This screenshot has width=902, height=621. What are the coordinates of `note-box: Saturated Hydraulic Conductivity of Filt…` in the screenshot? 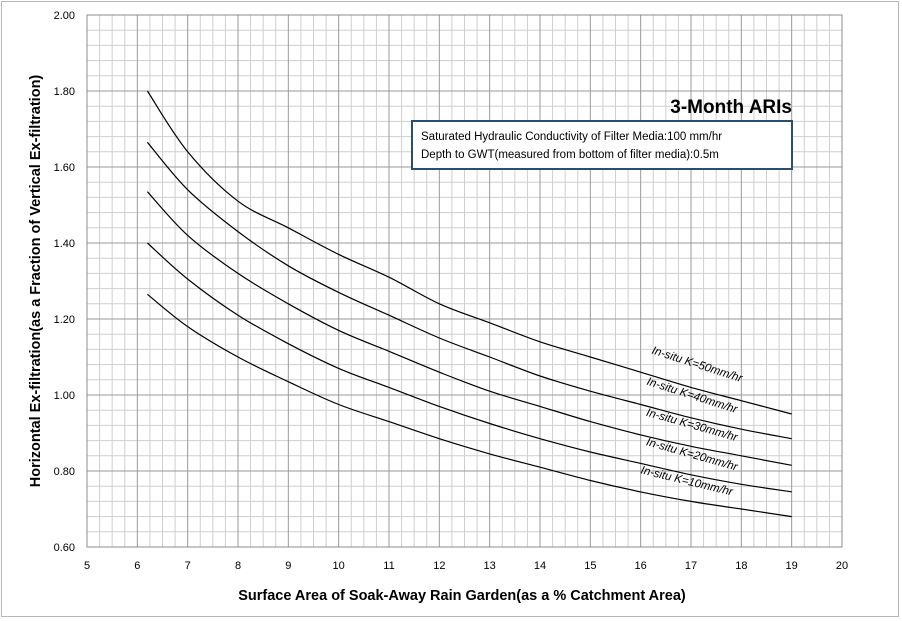 It's located at (602, 145).